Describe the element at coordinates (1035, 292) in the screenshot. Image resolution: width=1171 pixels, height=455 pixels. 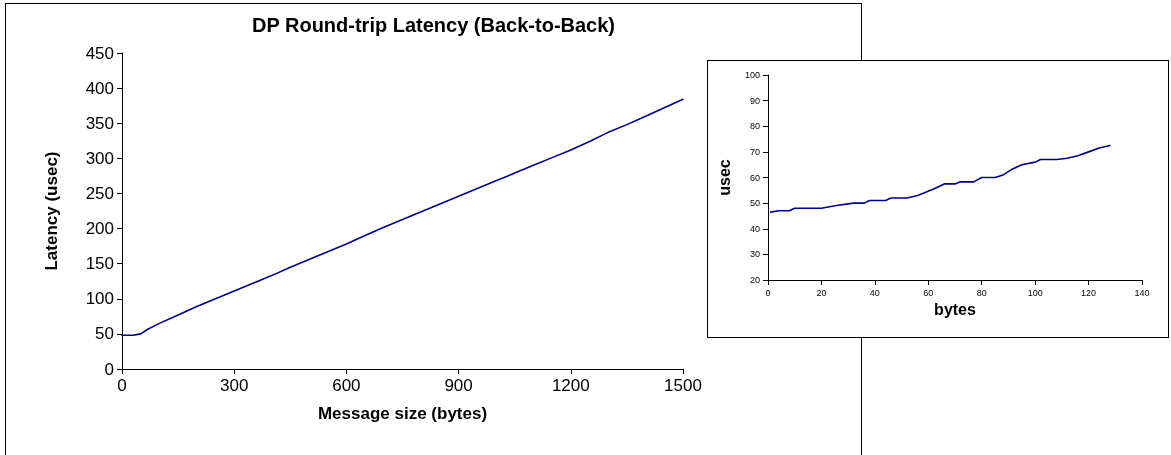
I see `x-tick-label: 100` at that location.